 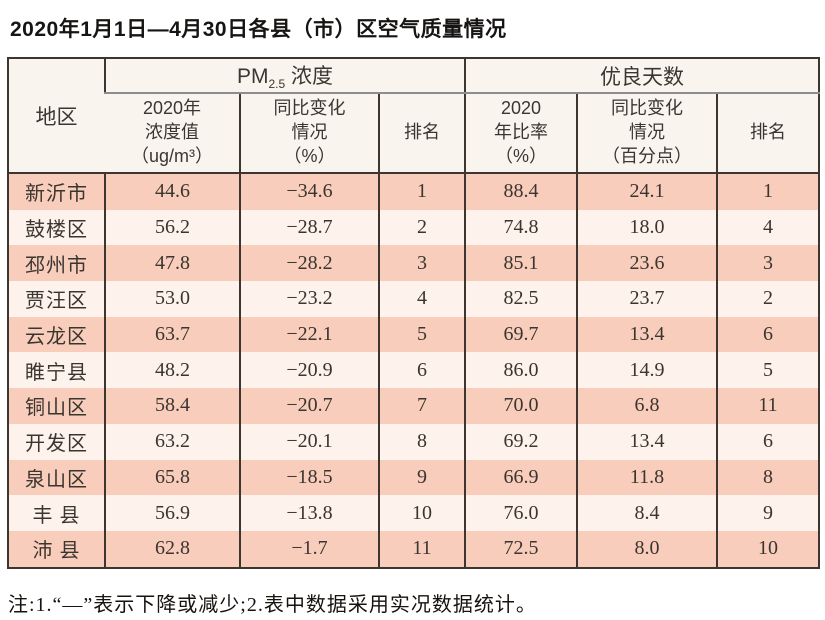 What do you see at coordinates (421, 334) in the screenshot?
I see `pm-rank-cell: 5` at bounding box center [421, 334].